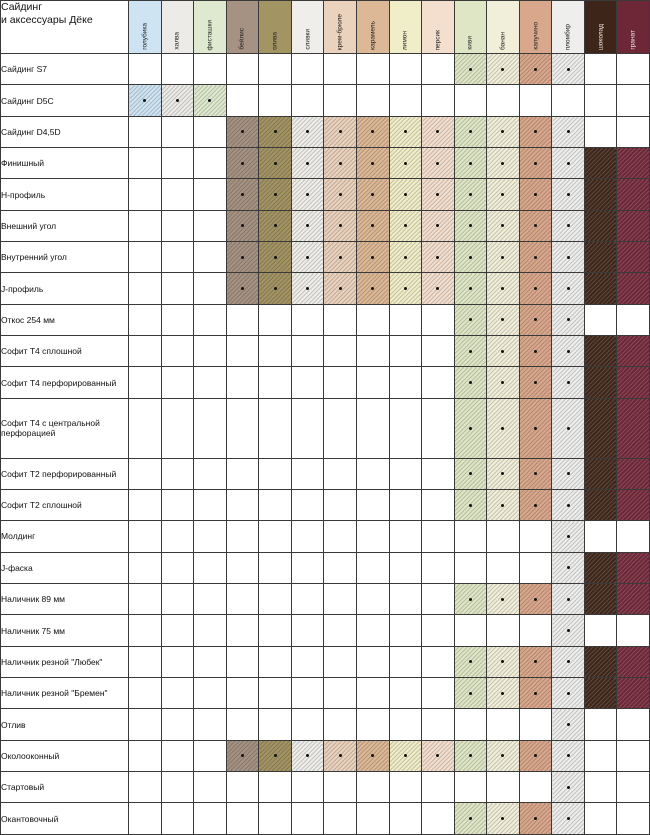 The width and height of the screenshot is (650, 835). Describe the element at coordinates (568, 27) in the screenshot. I see `color-header-13: пломбир` at that location.